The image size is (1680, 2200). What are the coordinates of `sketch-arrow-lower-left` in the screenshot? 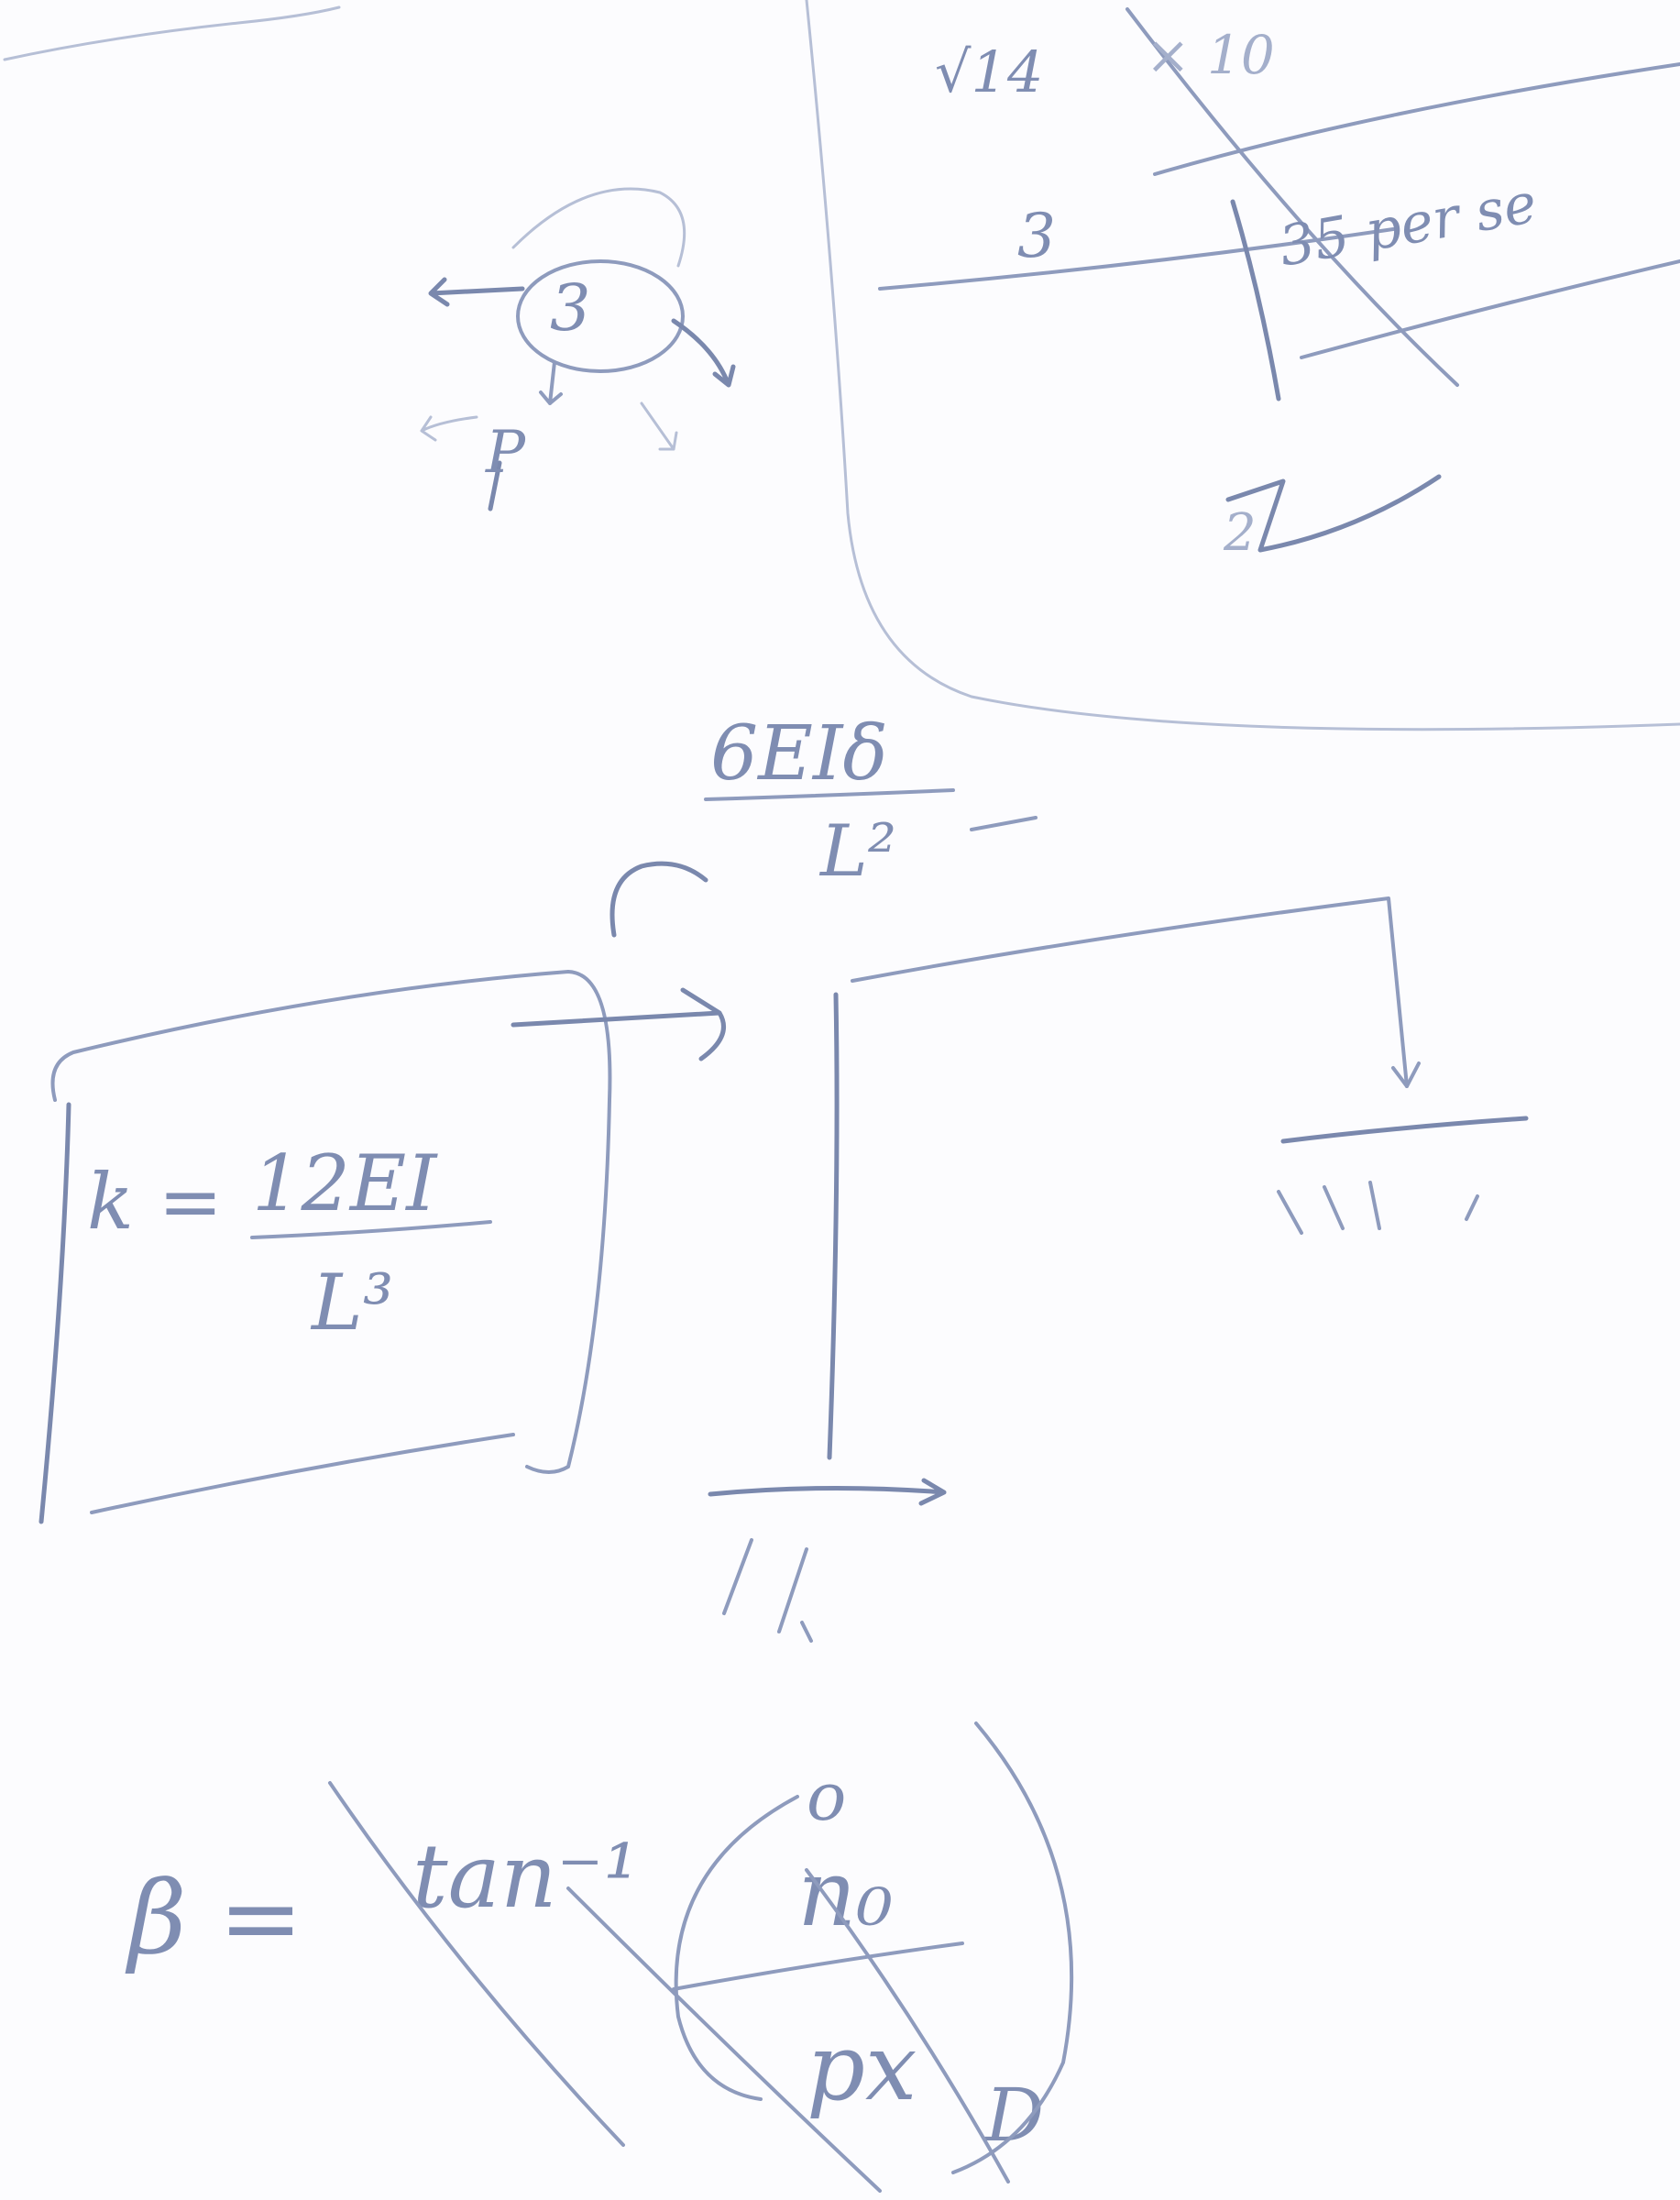 It's located at (449, 428).